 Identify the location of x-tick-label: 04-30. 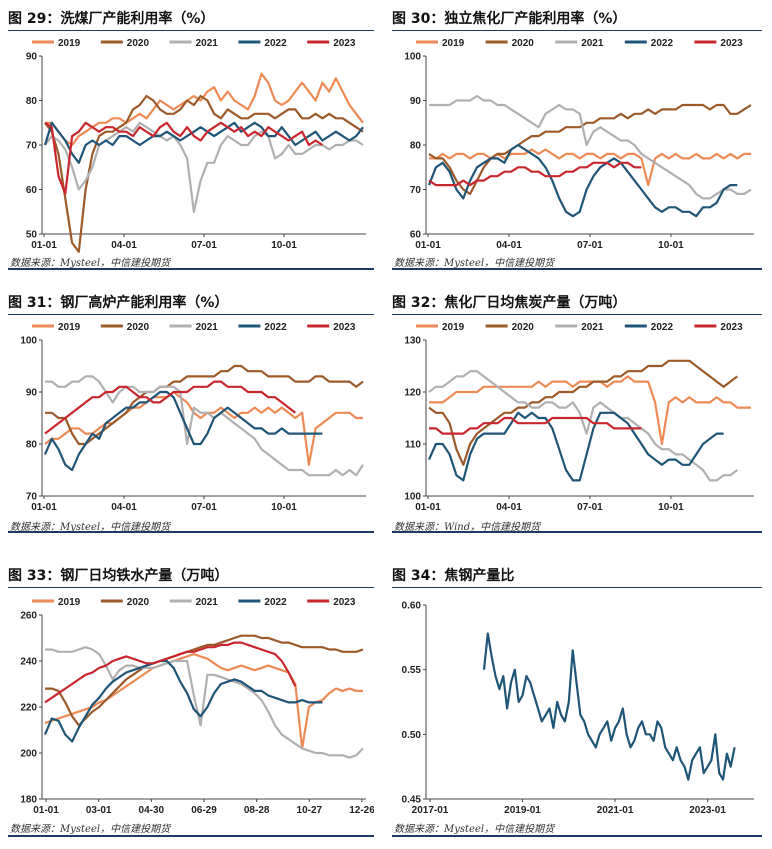
(152, 810).